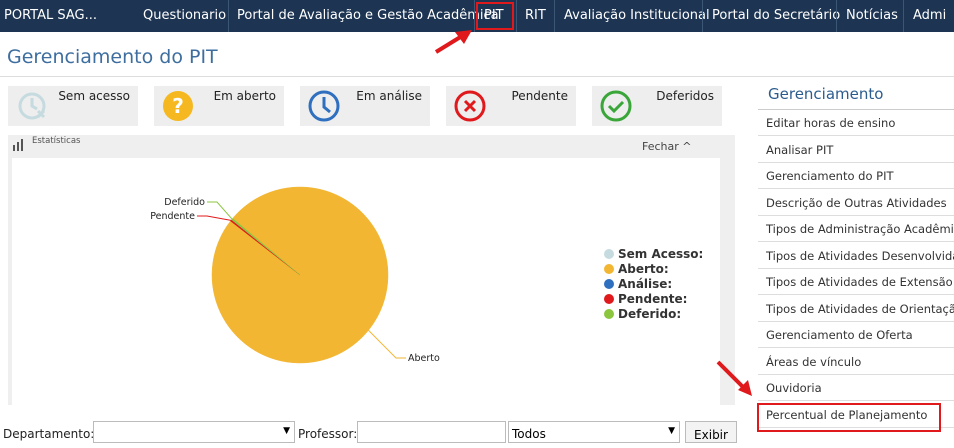 This screenshot has width=954, height=448. Describe the element at coordinates (657, 106) in the screenshot. I see `status-card: Deferidos` at that location.